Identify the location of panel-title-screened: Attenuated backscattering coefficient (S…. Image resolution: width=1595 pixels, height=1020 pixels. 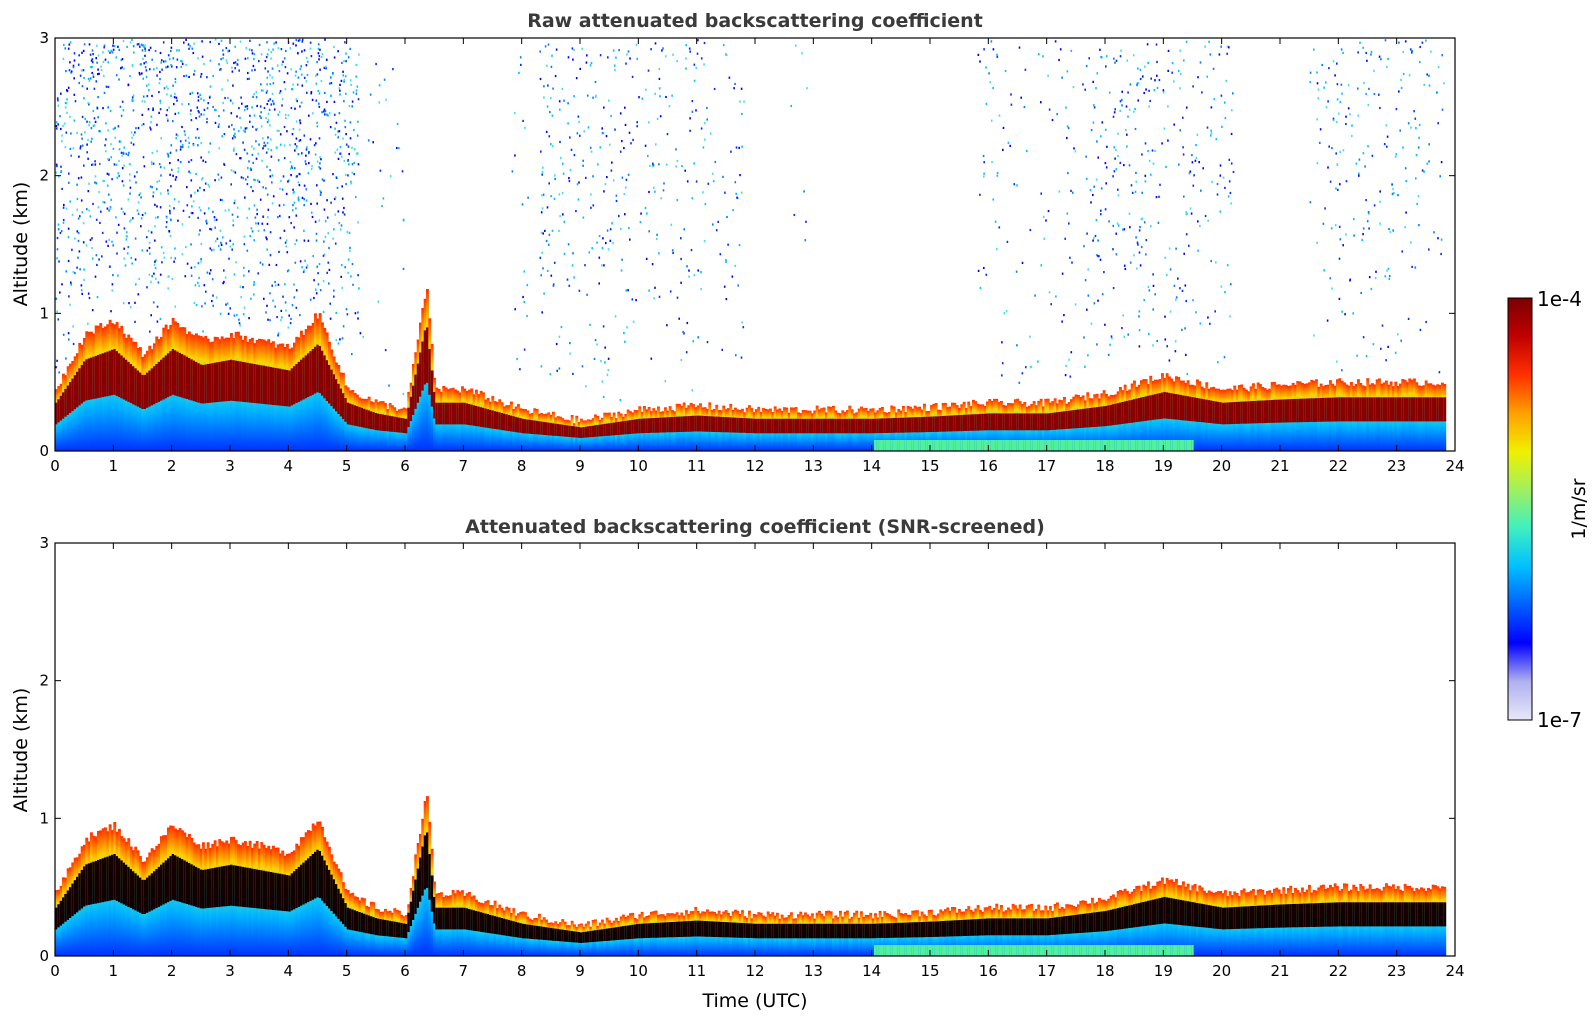
(755, 527).